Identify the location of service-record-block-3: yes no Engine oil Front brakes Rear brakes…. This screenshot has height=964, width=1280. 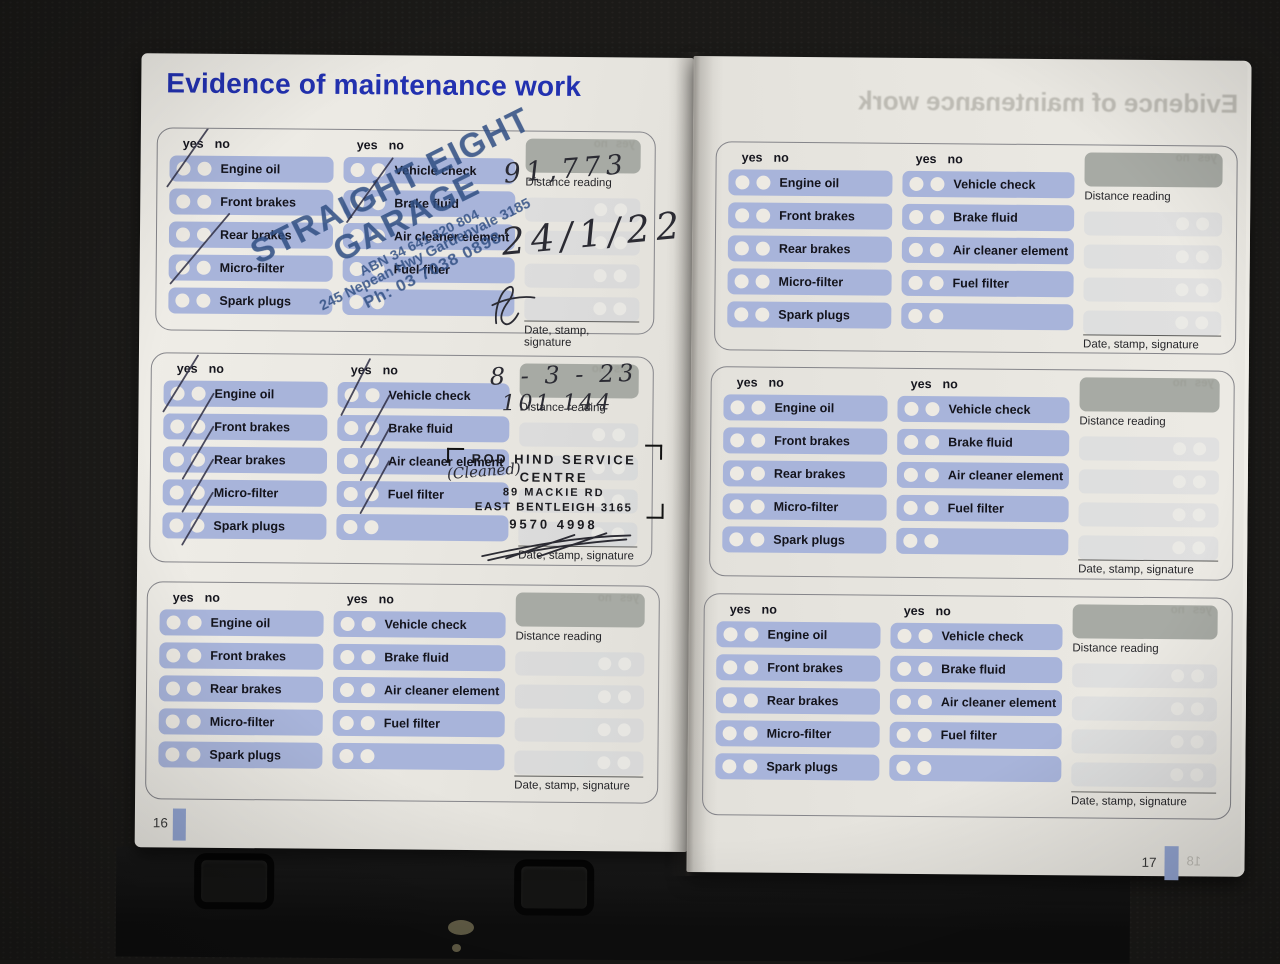
(402, 692).